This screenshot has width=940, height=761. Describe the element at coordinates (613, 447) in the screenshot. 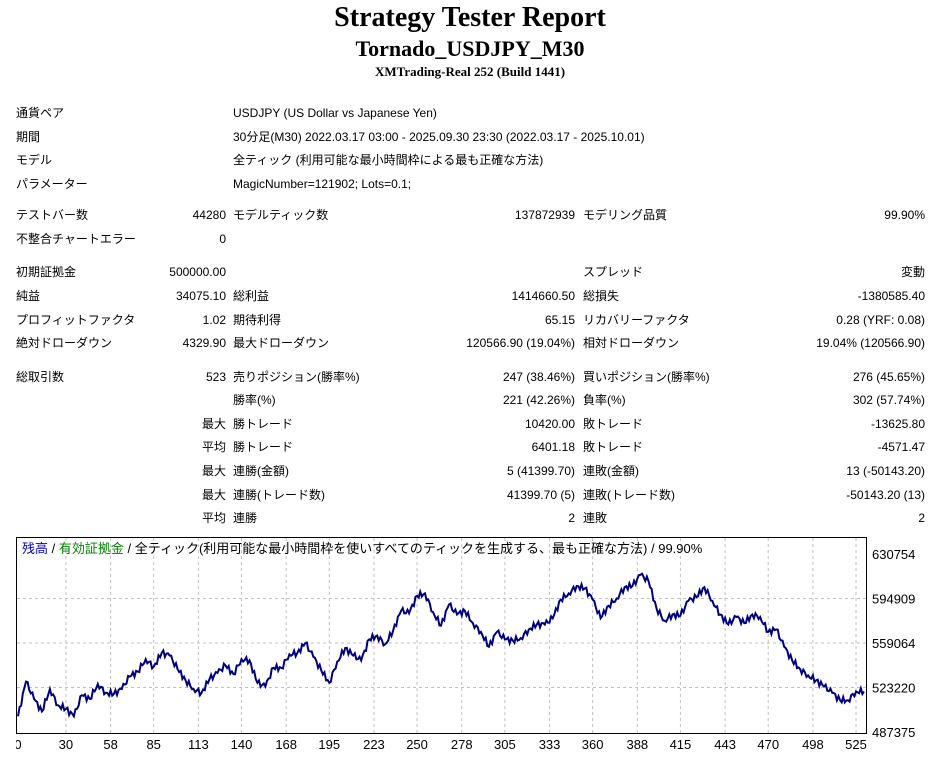

I see `avg-loss-label: 敗トレード` at that location.